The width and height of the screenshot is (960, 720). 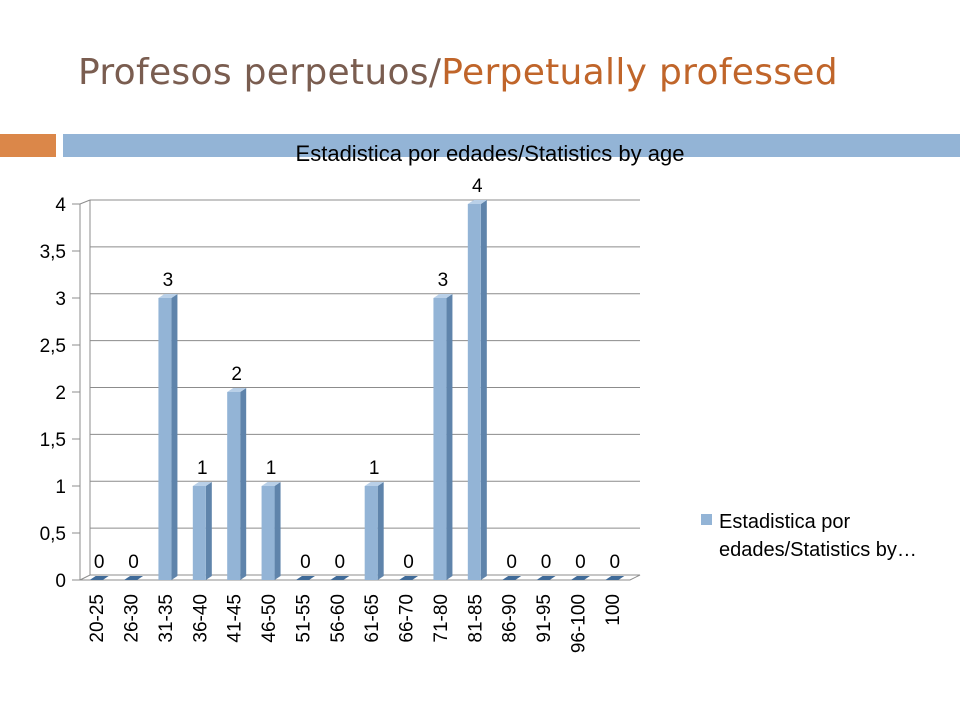 I want to click on legend-label-line-1: Estadistica por, so click(x=785, y=522).